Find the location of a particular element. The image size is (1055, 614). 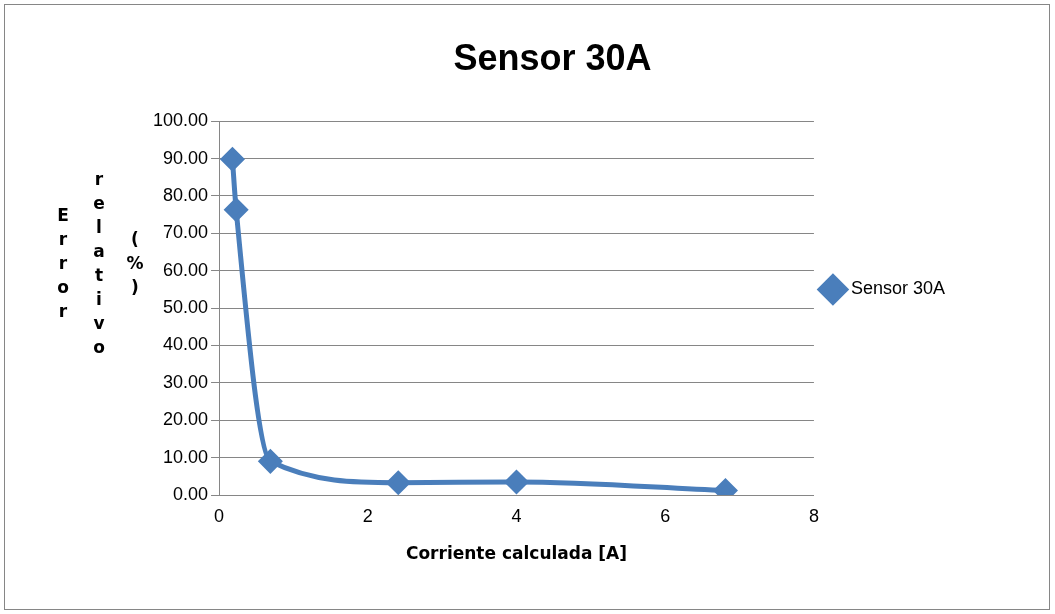

legend-label: Sensor 30A is located at coordinates (897, 288).